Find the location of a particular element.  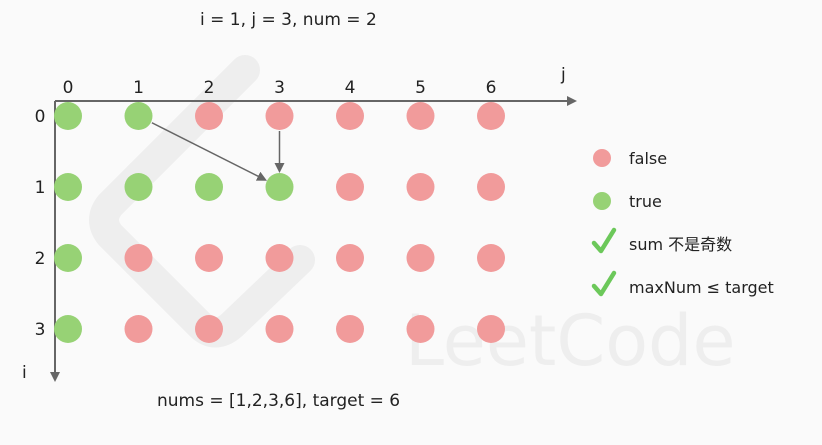

row-label: 0 is located at coordinates (40, 117).